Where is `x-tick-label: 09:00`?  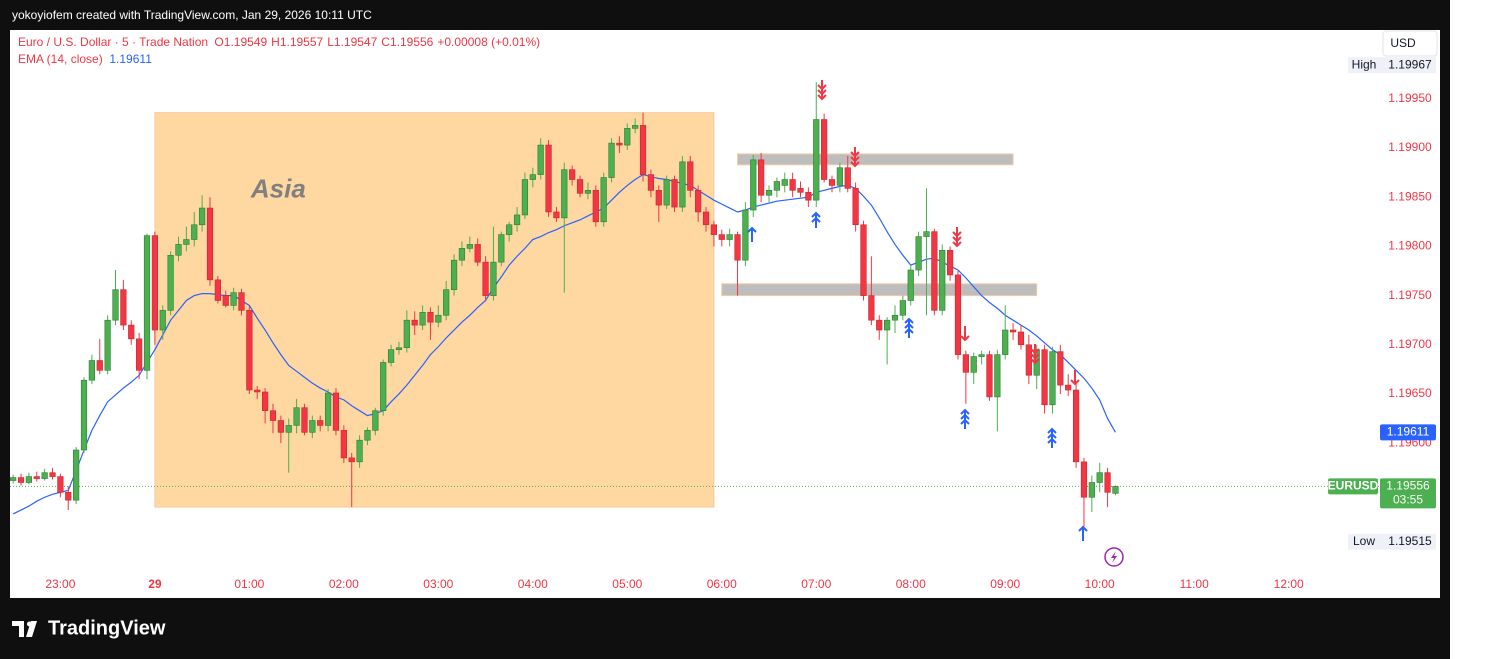 x-tick-label: 09:00 is located at coordinates (1005, 584).